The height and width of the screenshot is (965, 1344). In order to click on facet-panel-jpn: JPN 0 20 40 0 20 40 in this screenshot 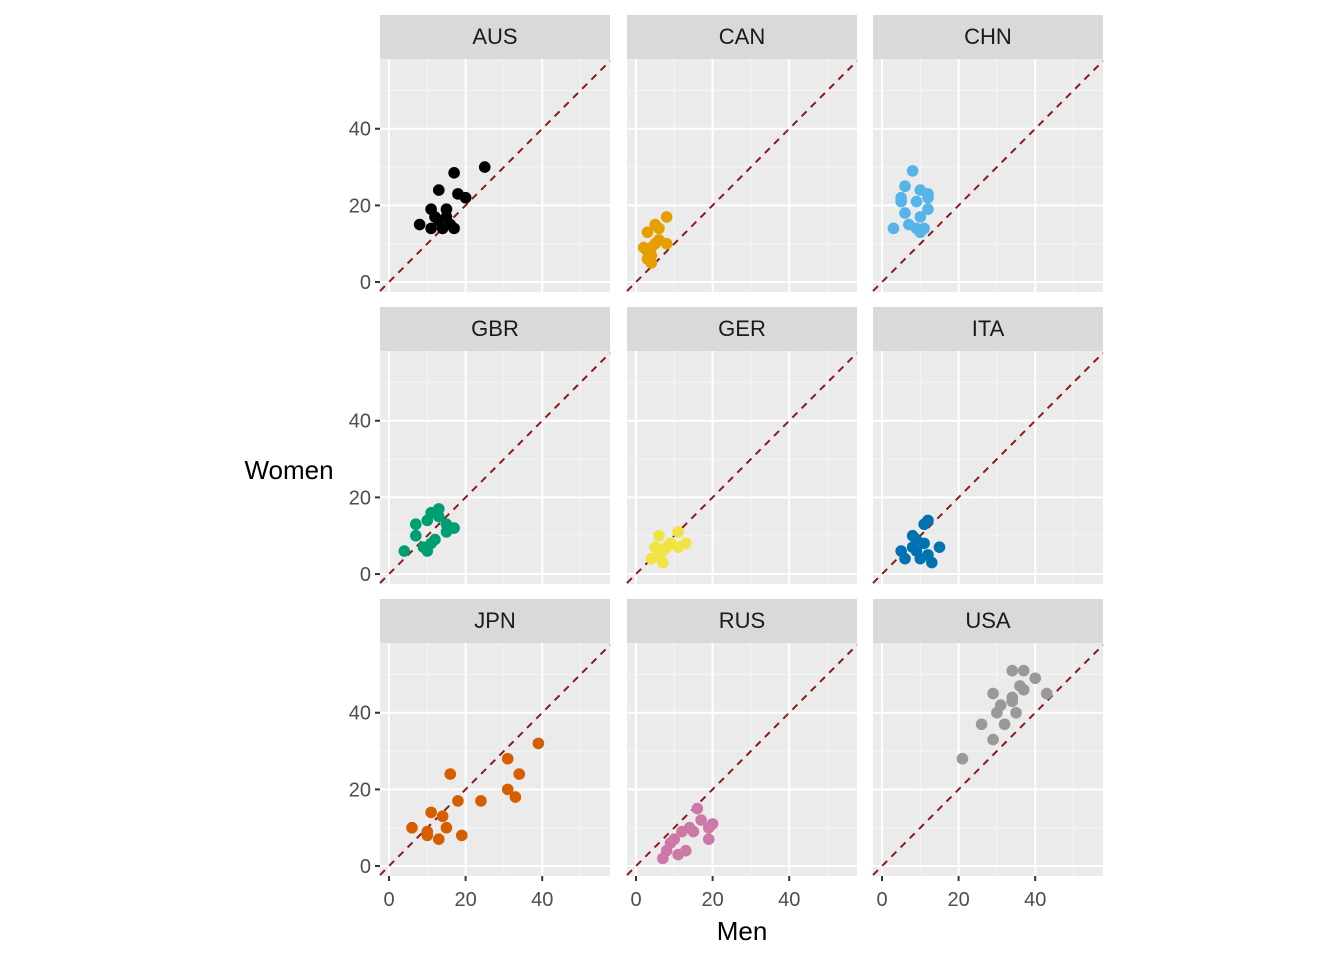, I will do `click(480, 755)`.